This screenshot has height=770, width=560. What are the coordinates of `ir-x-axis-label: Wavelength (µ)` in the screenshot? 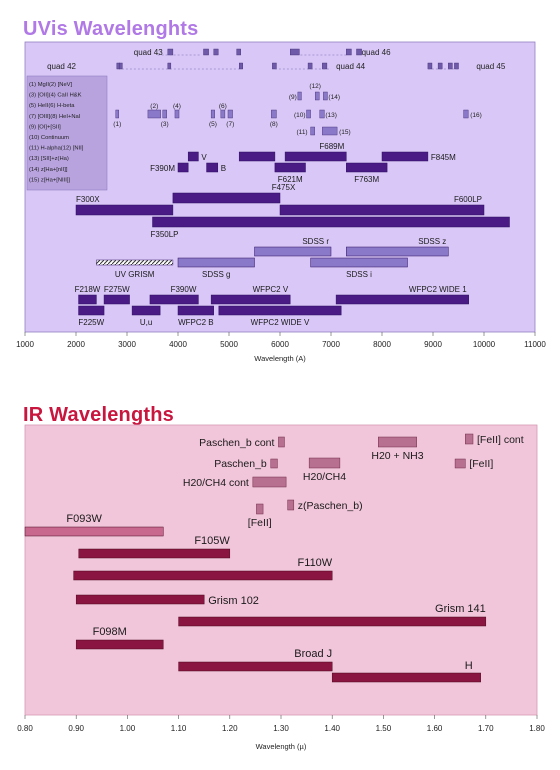 It's located at (281, 746).